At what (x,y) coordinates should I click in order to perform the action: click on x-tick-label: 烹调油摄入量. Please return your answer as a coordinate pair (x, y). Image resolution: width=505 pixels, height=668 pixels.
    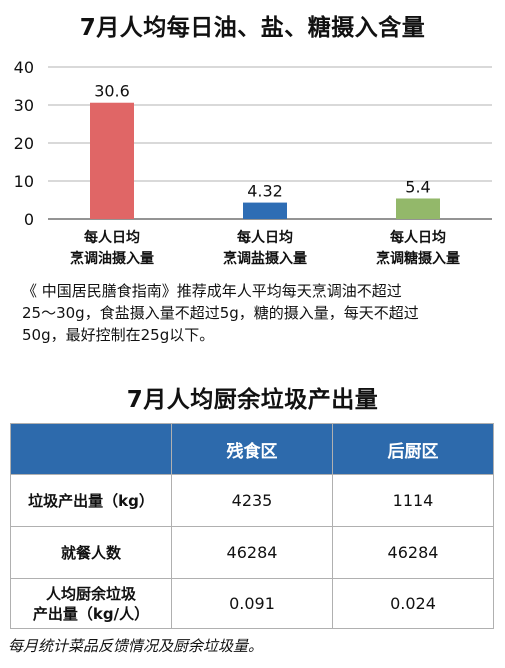
    Looking at the image, I should click on (112, 258).